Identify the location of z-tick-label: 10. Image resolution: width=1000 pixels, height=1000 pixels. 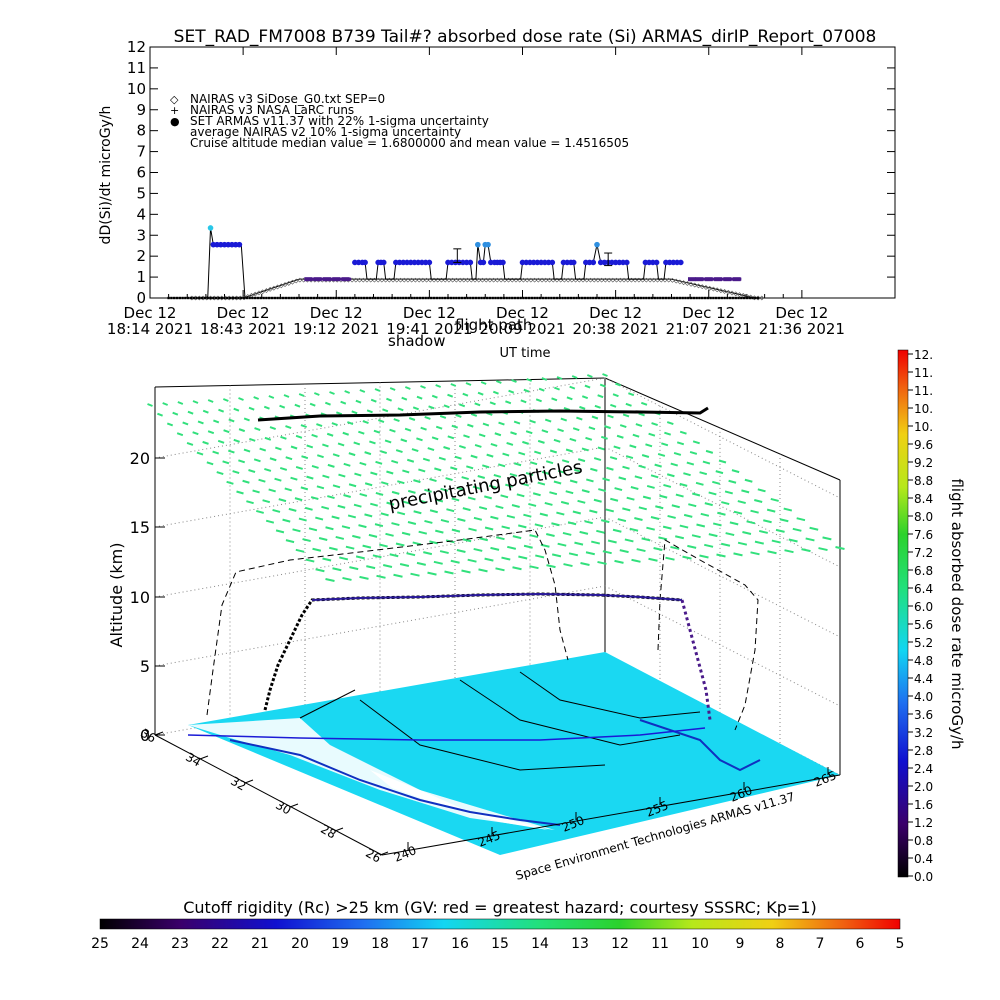
(140, 597).